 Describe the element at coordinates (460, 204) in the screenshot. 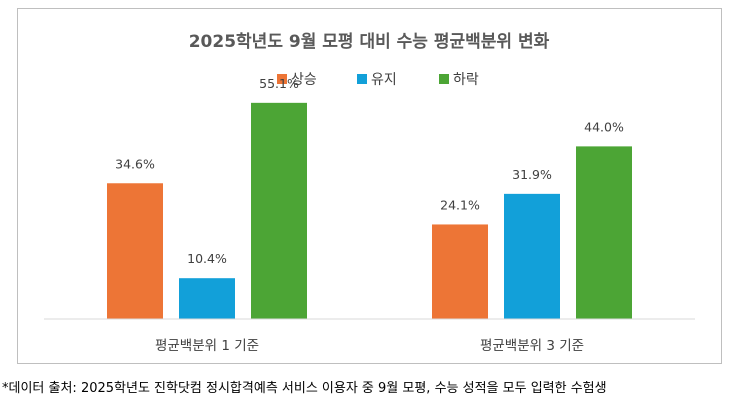

I see `data-label-1-2: 24.1%` at that location.